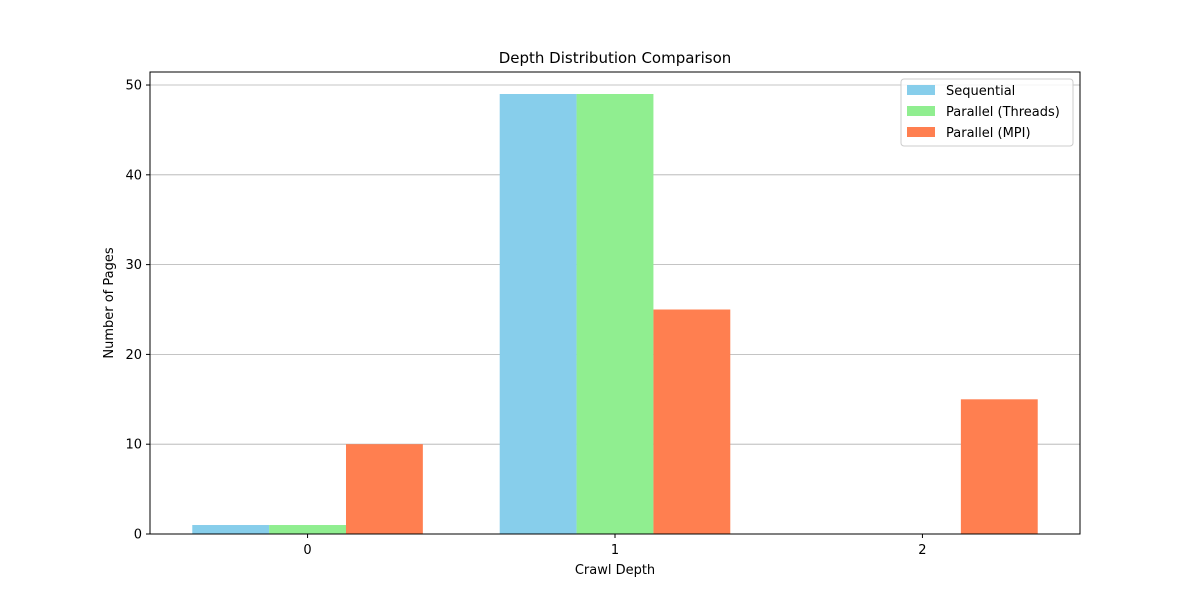 The width and height of the screenshot is (1200, 600). I want to click on y-tick-label: 30, so click(133, 265).